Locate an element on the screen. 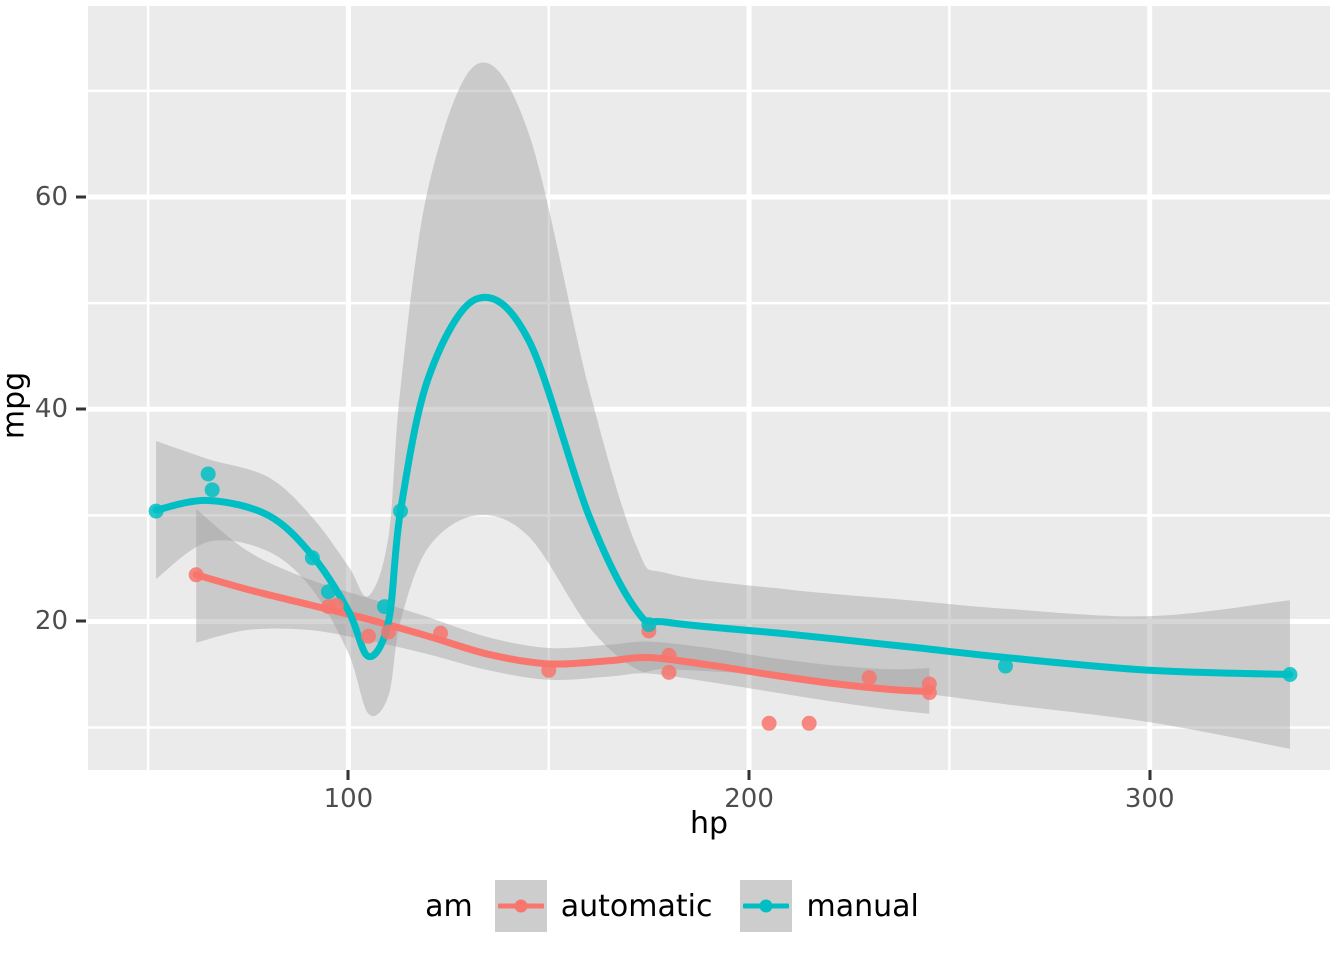 This screenshot has width=1344, height=960. x-tick-label: 200 is located at coordinates (749, 799).